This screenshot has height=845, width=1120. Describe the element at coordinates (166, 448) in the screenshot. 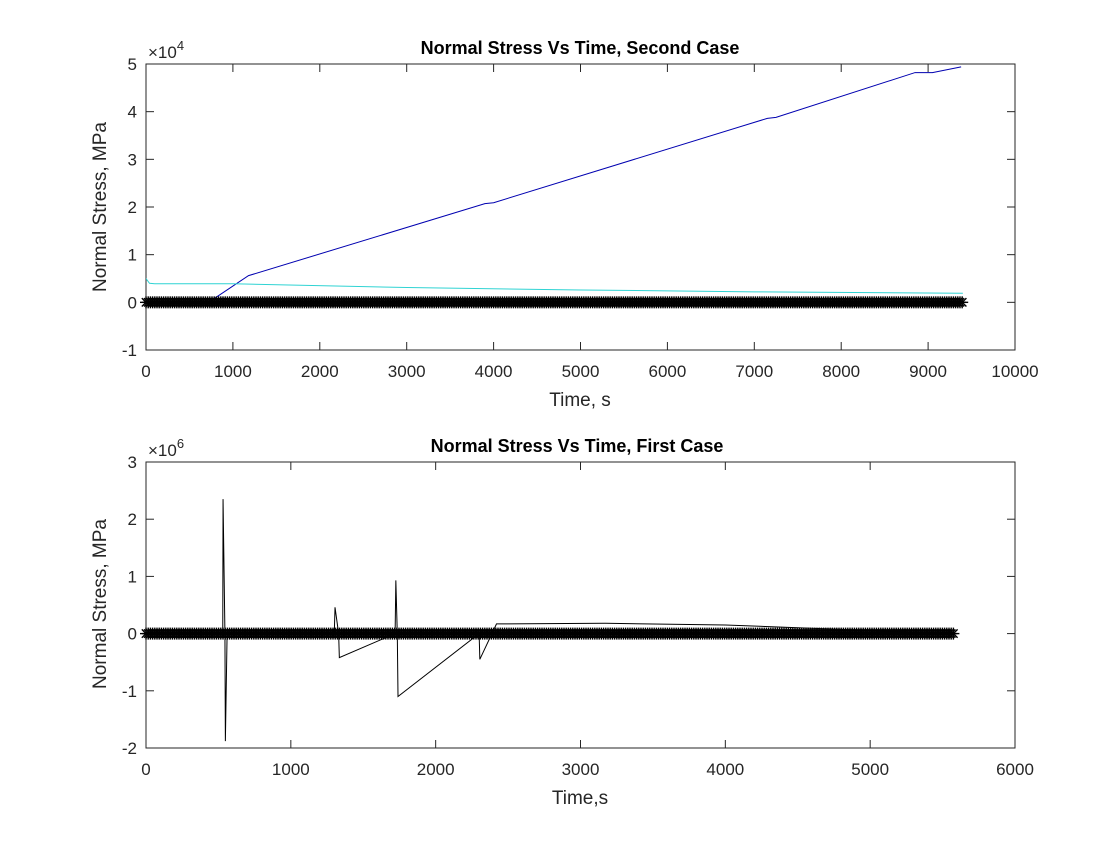

I see `y-exponent-label: ×10⁶` at that location.